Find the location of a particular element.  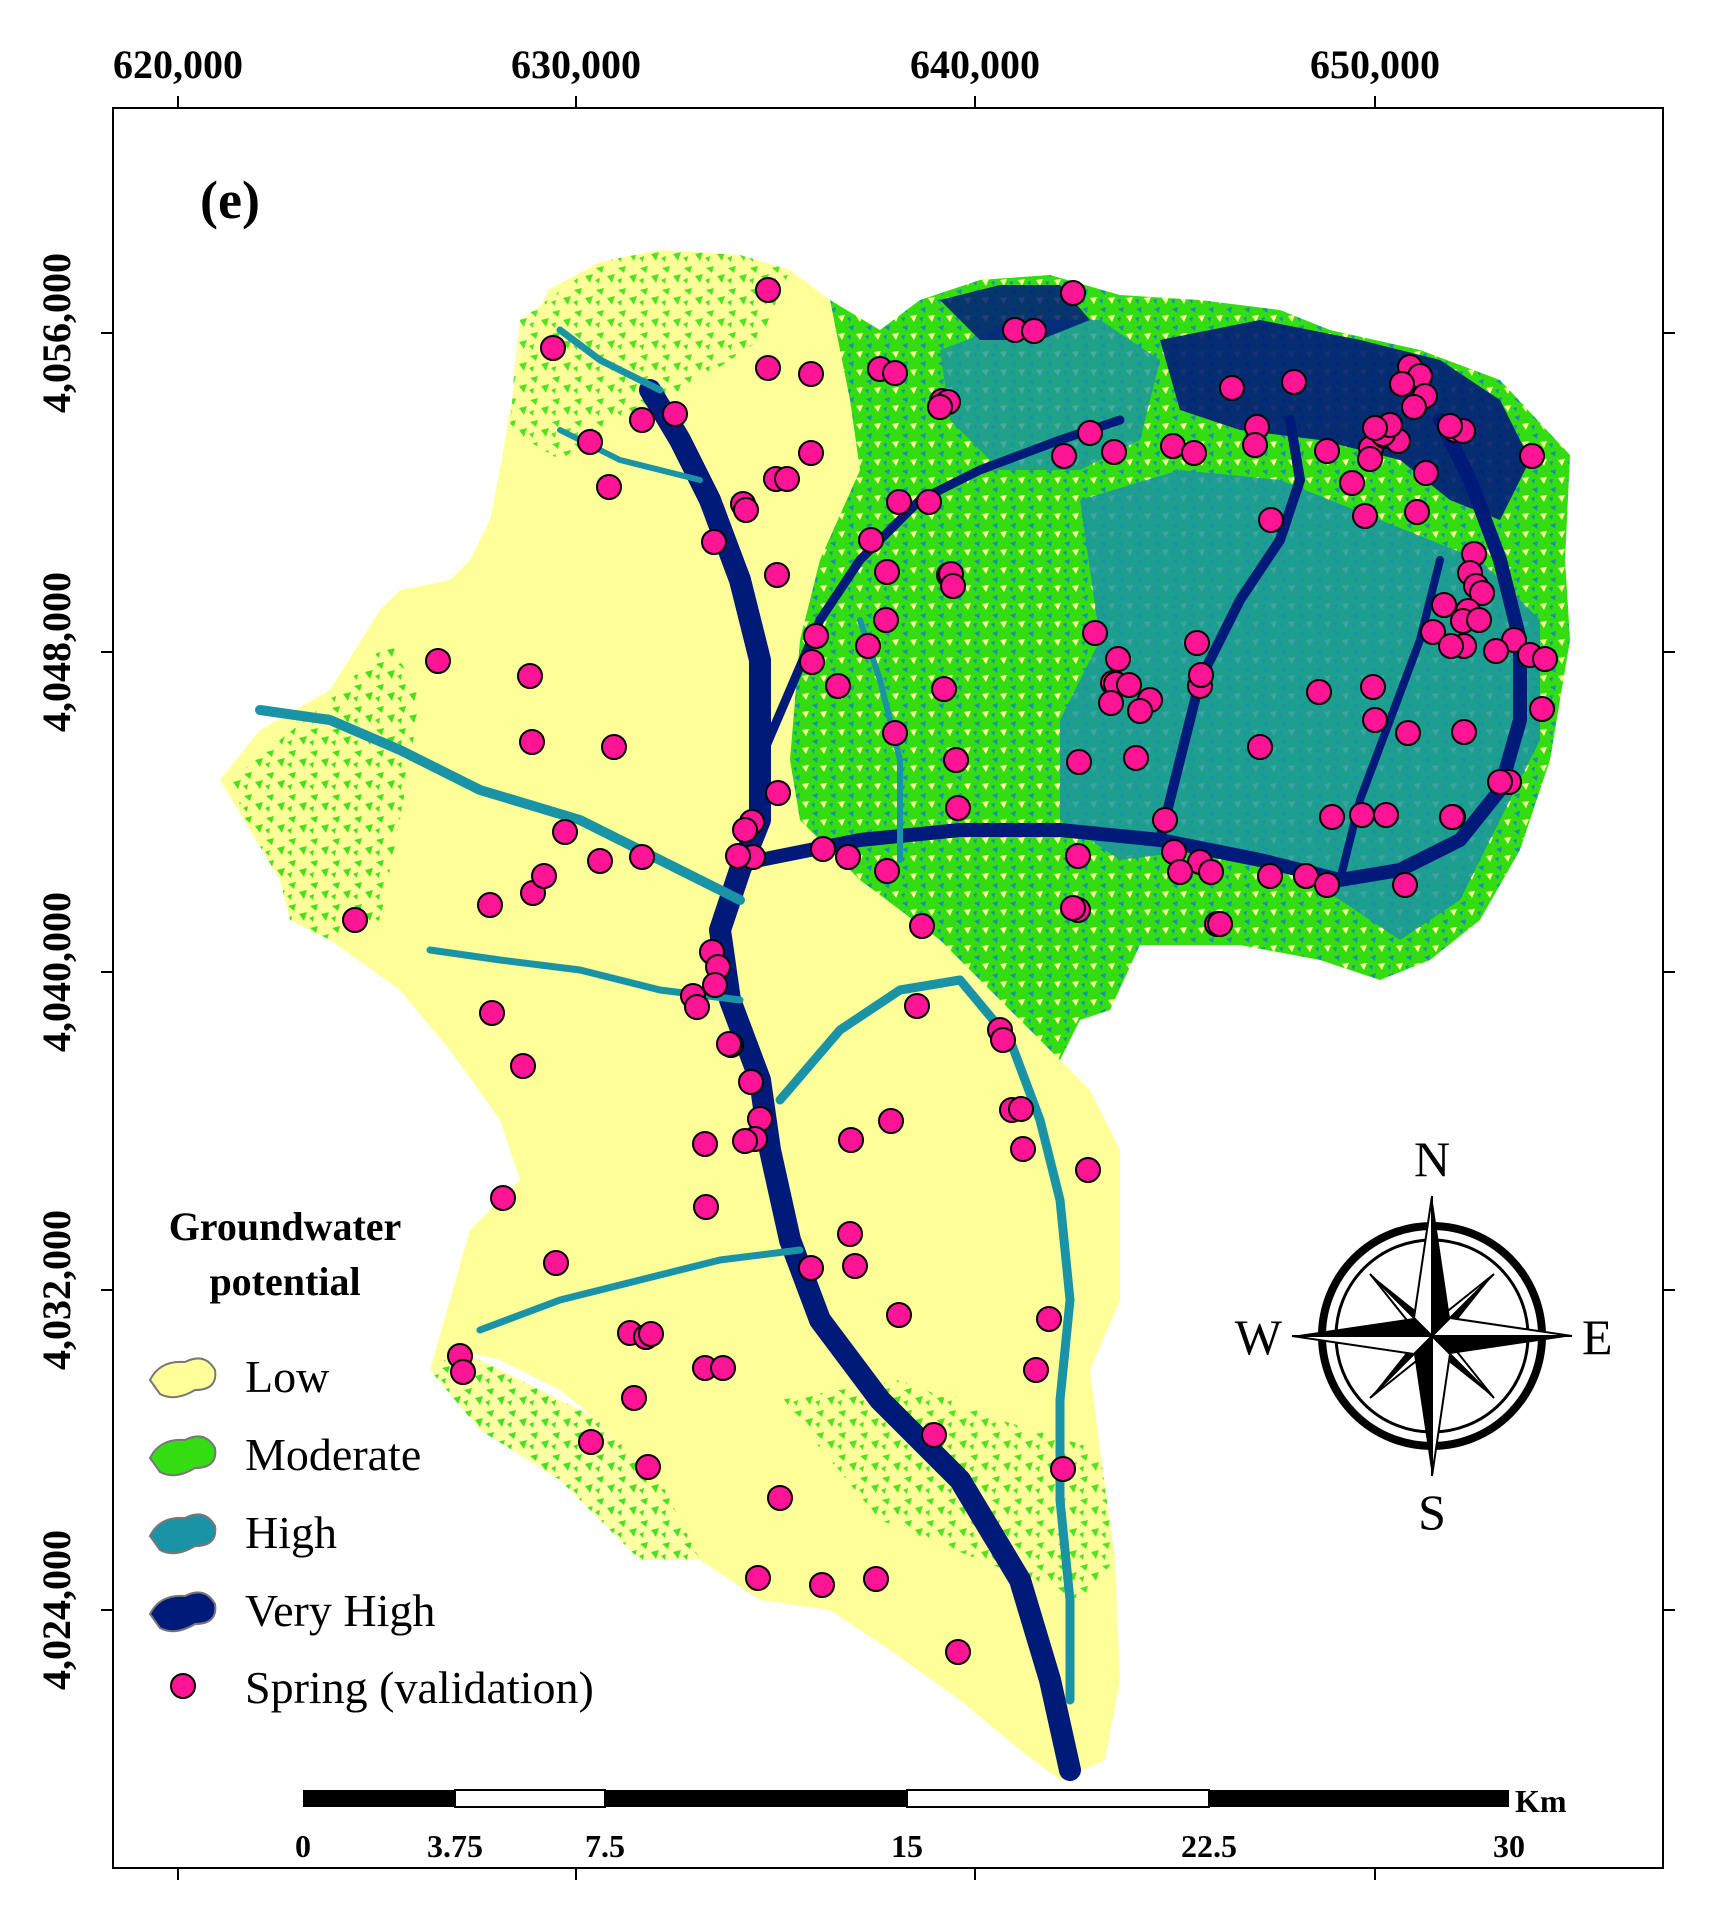

scale-unit: Km is located at coordinates (1541, 1801).